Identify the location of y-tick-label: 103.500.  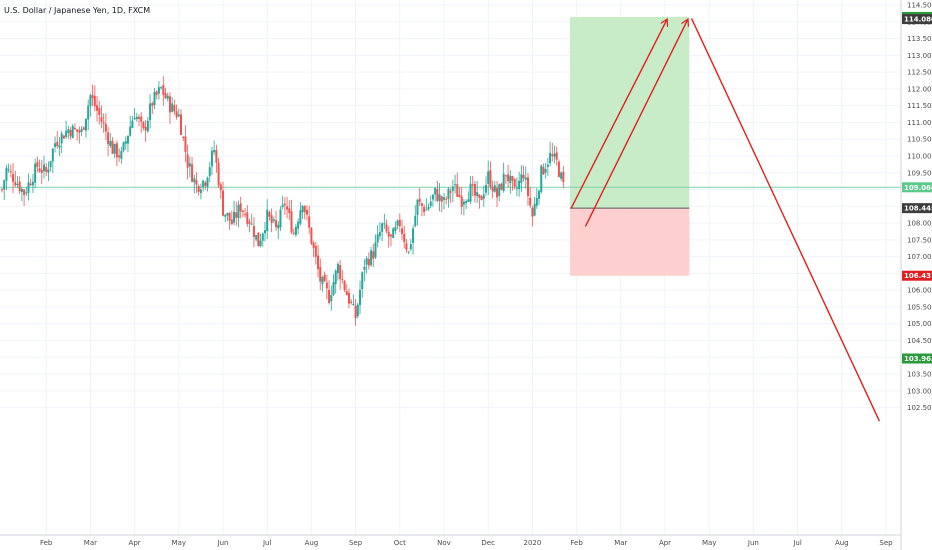
(919, 375).